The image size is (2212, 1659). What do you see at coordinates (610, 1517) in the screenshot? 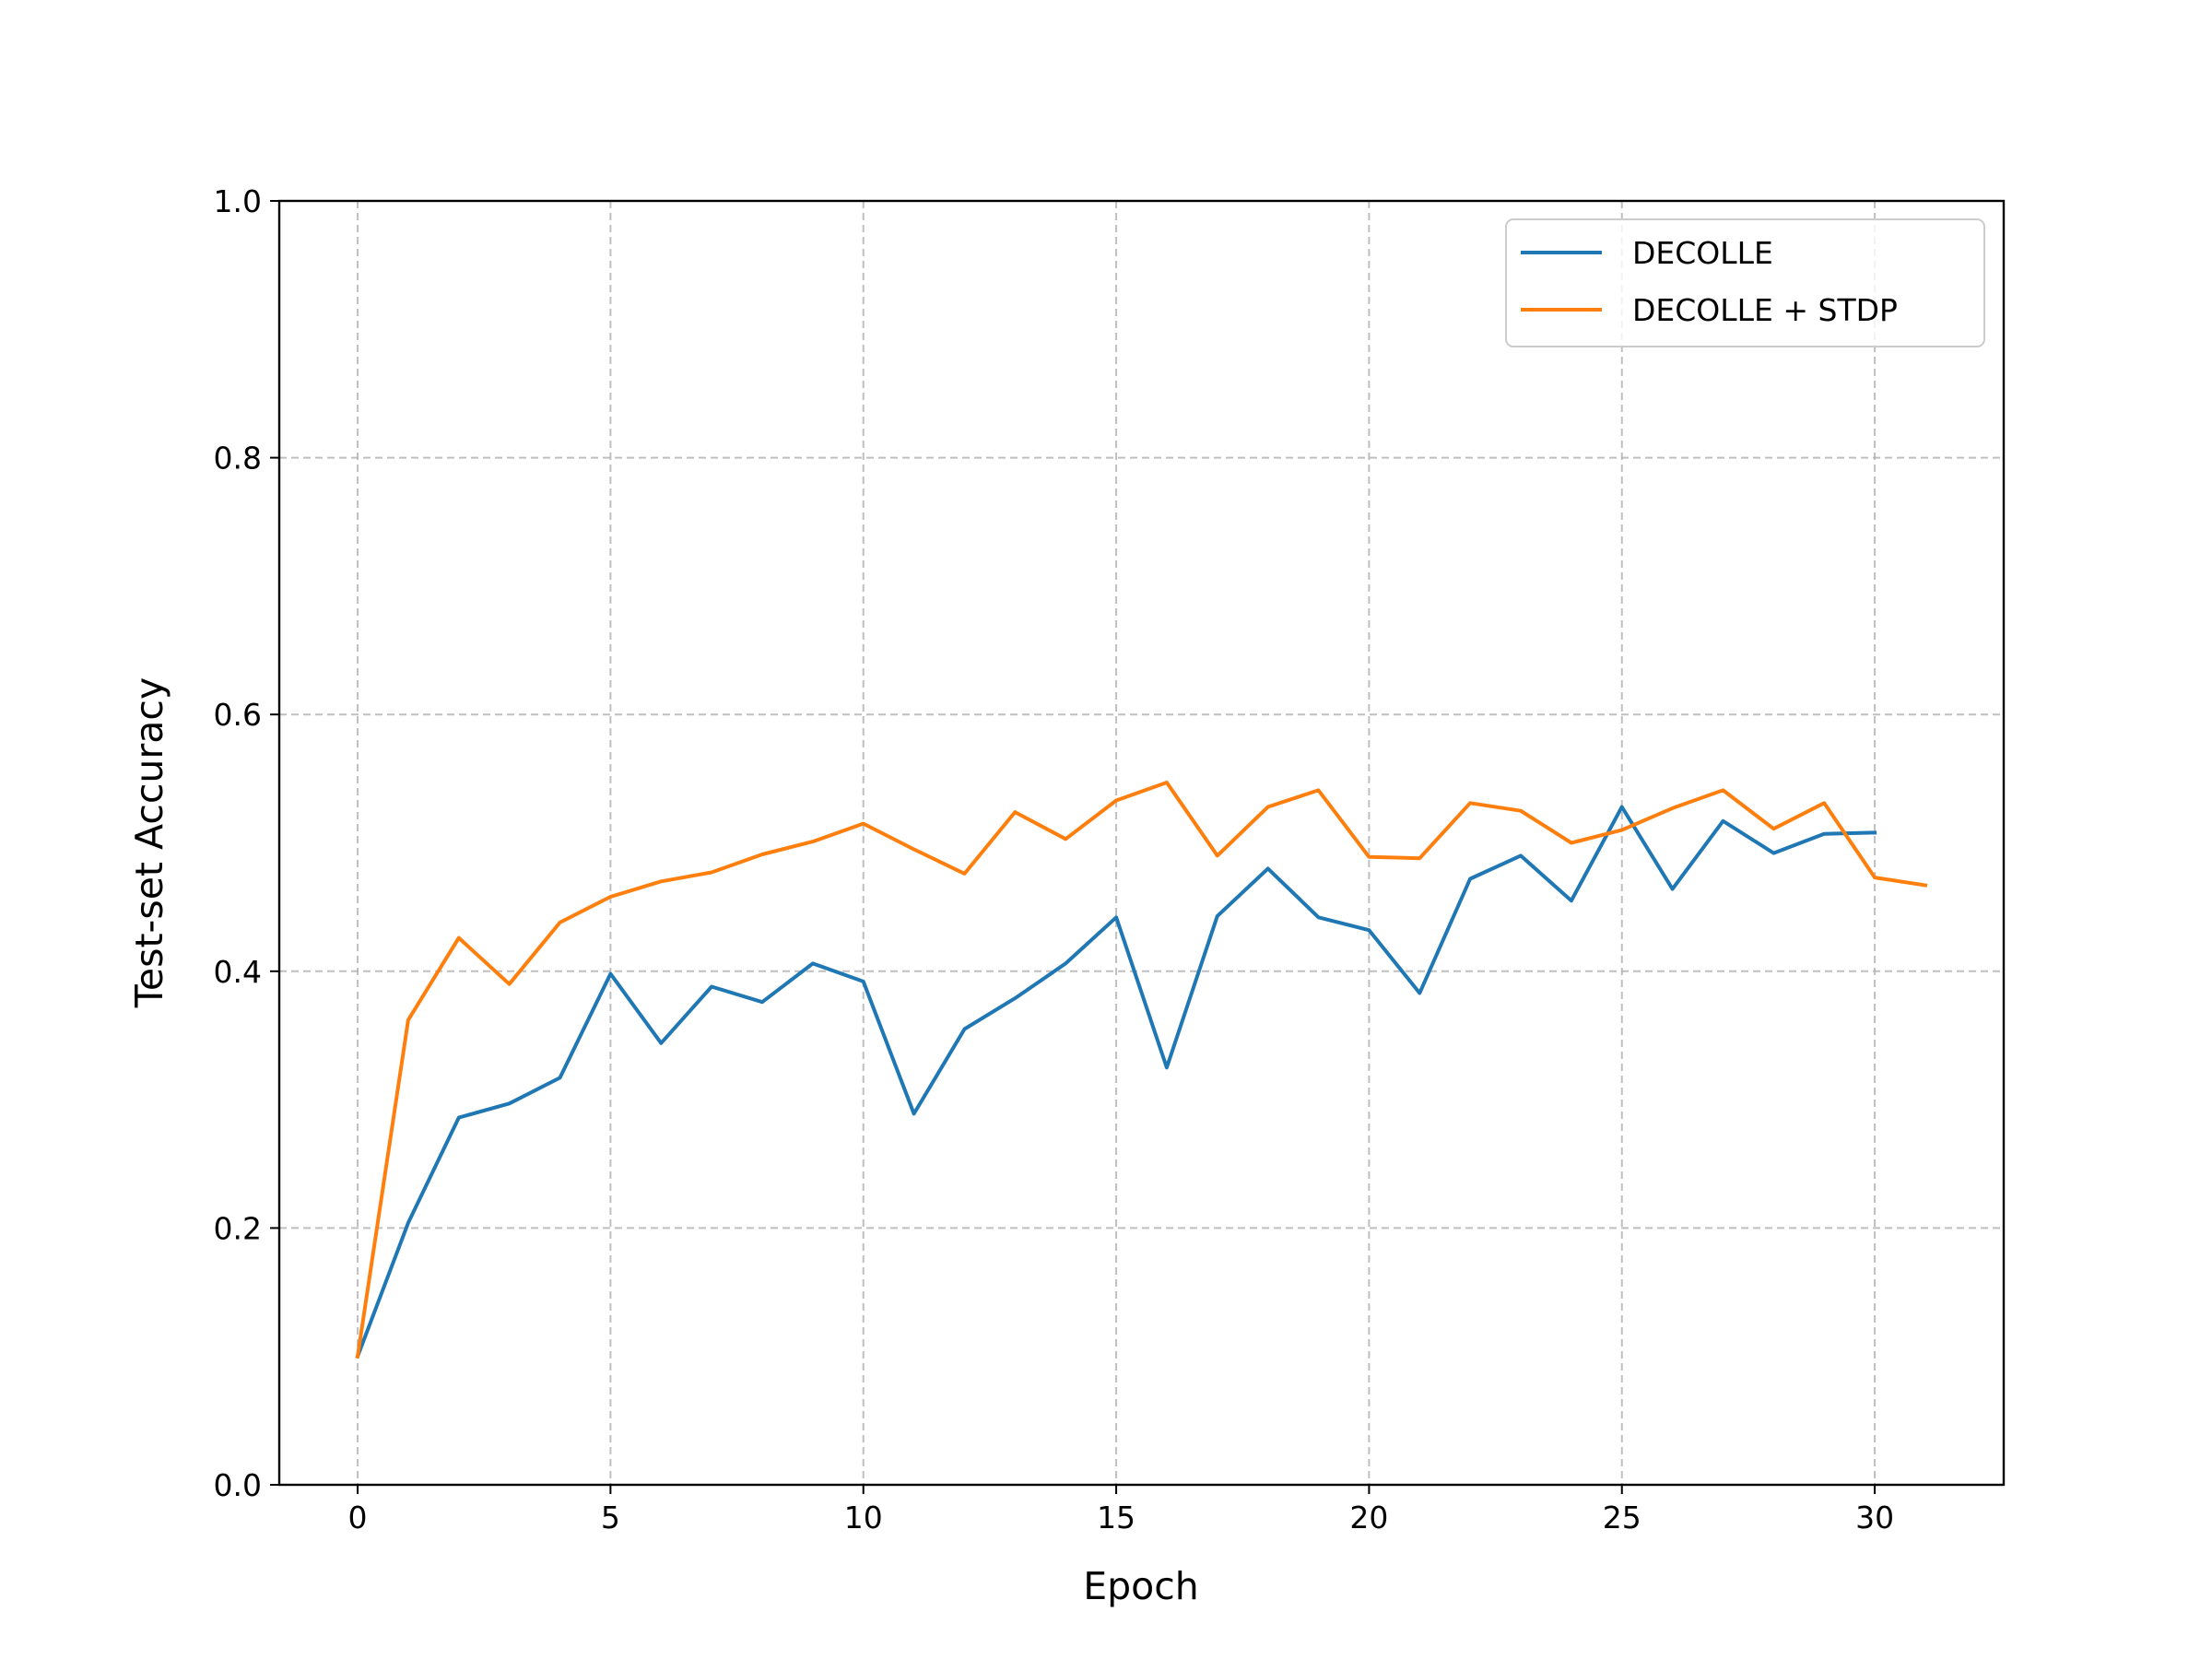
I see `x-tick-label: 5` at bounding box center [610, 1517].